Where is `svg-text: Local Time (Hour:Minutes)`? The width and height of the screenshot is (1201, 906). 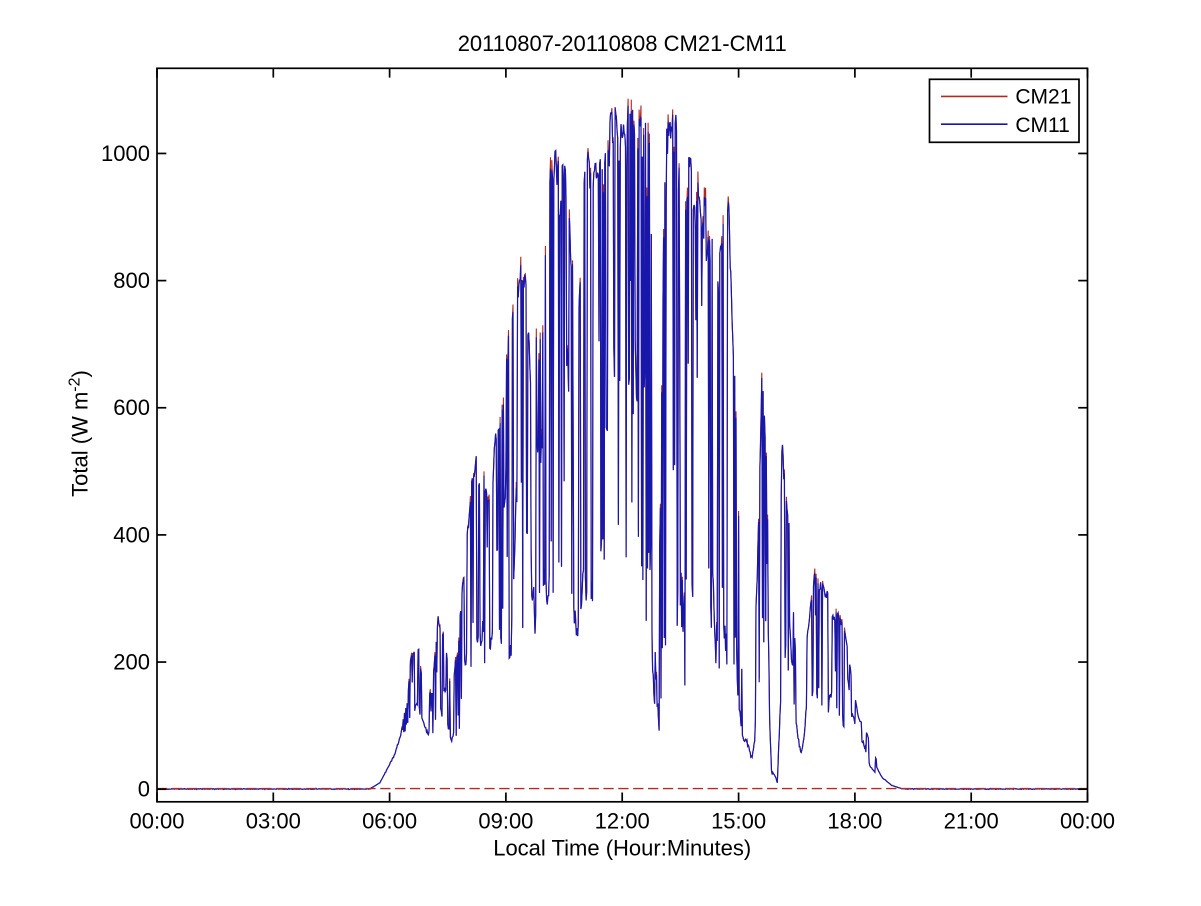
svg-text: Local Time (Hour:Minutes) is located at coordinates (622, 848).